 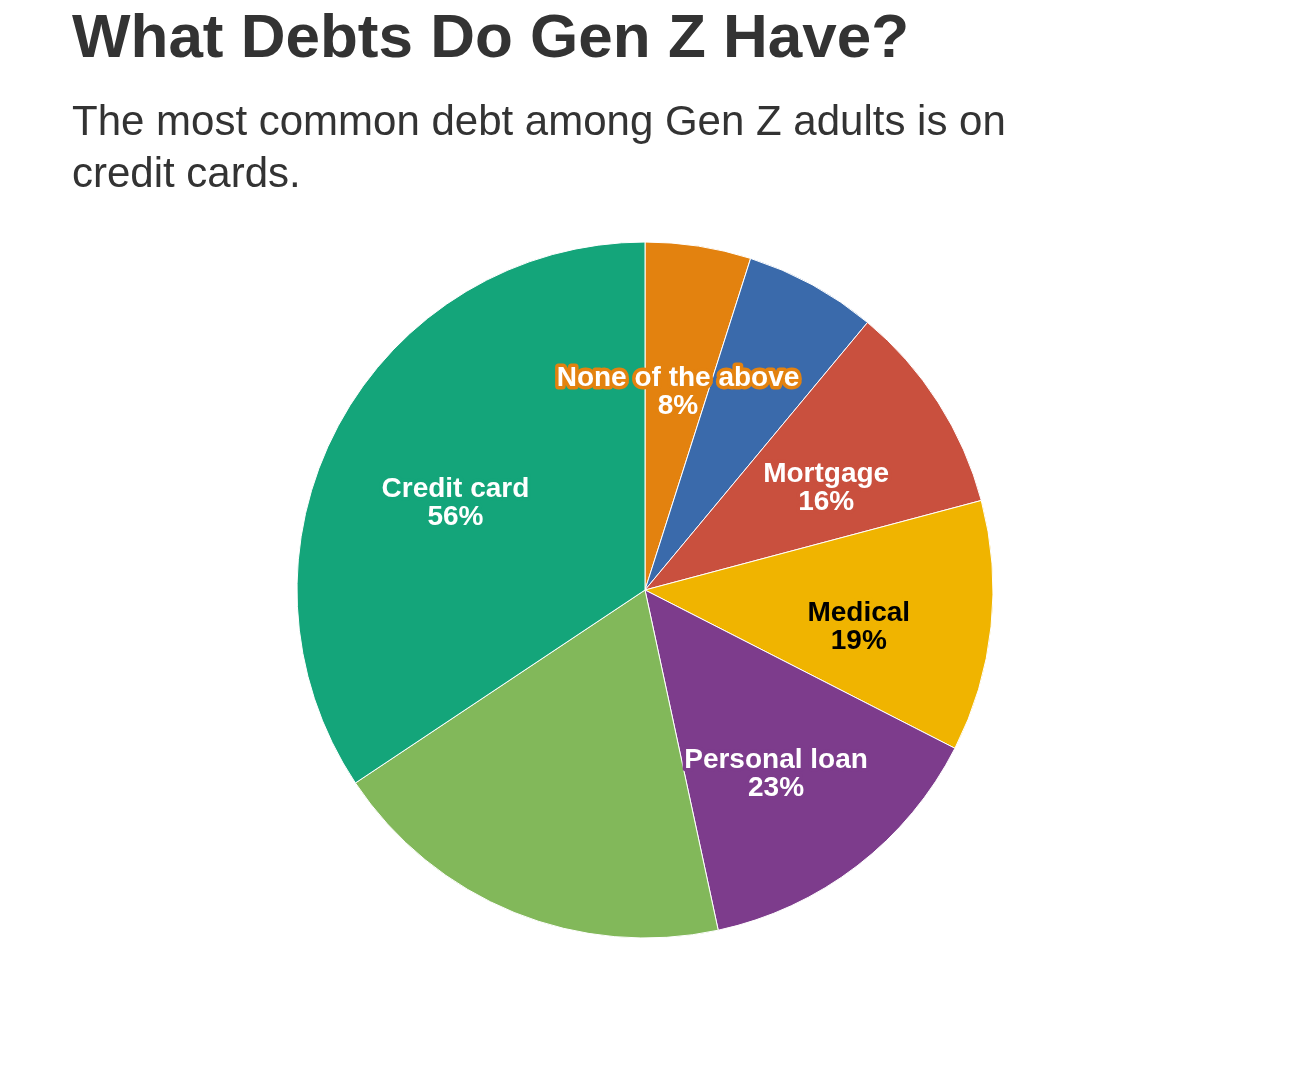 I want to click on chart-title: What Debts Do Gen Z Have?, so click(x=491, y=35).